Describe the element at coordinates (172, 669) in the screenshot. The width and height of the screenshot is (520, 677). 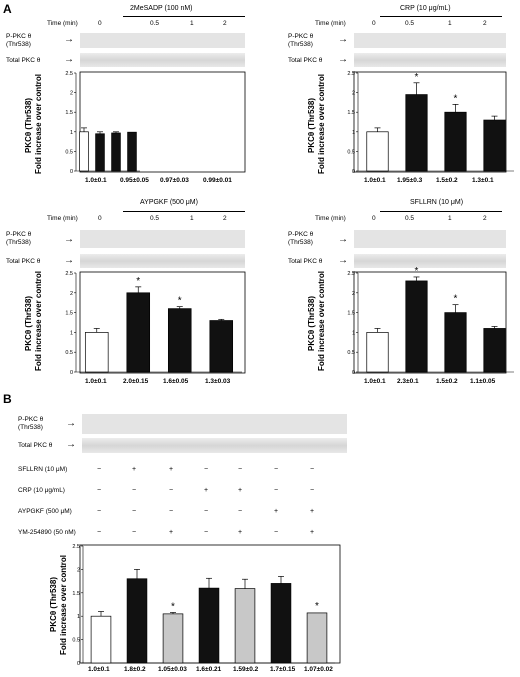
I see `value-label: 1.05±0.03` at that location.